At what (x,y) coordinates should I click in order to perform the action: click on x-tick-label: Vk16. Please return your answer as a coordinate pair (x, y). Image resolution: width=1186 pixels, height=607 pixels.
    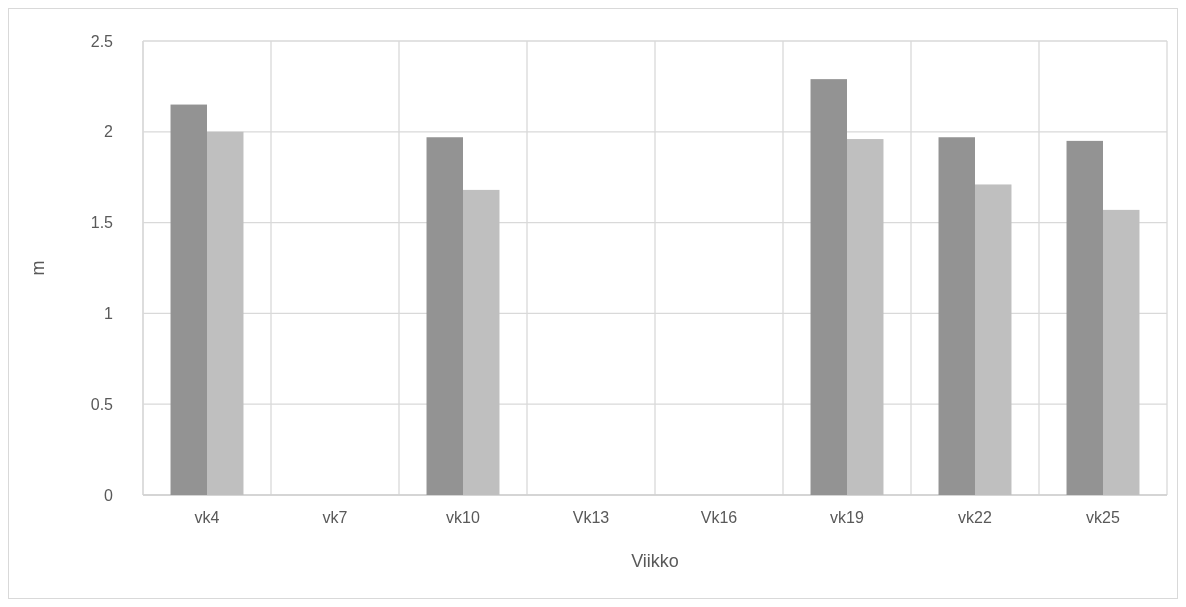
    Looking at the image, I should click on (719, 517).